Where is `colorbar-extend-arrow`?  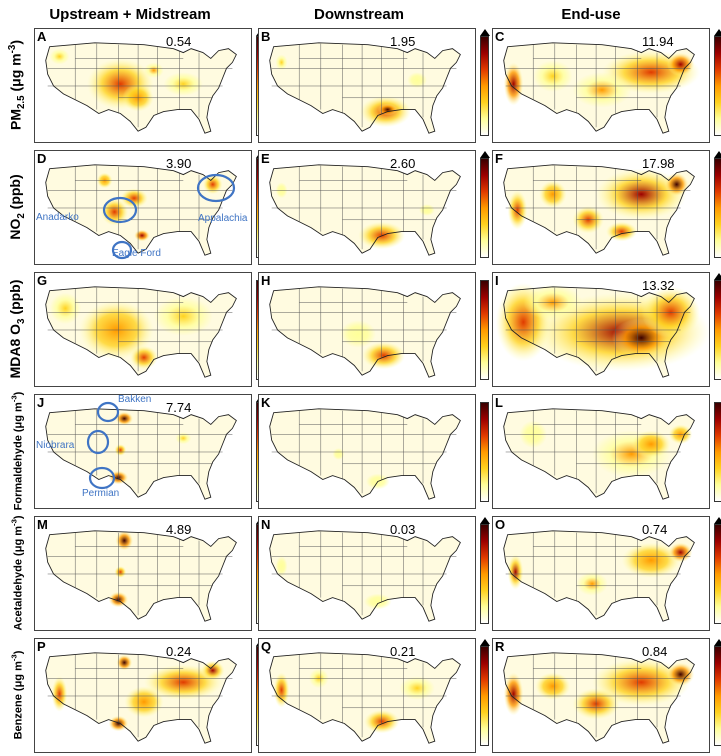 colorbar-extend-arrow is located at coordinates (484, 32).